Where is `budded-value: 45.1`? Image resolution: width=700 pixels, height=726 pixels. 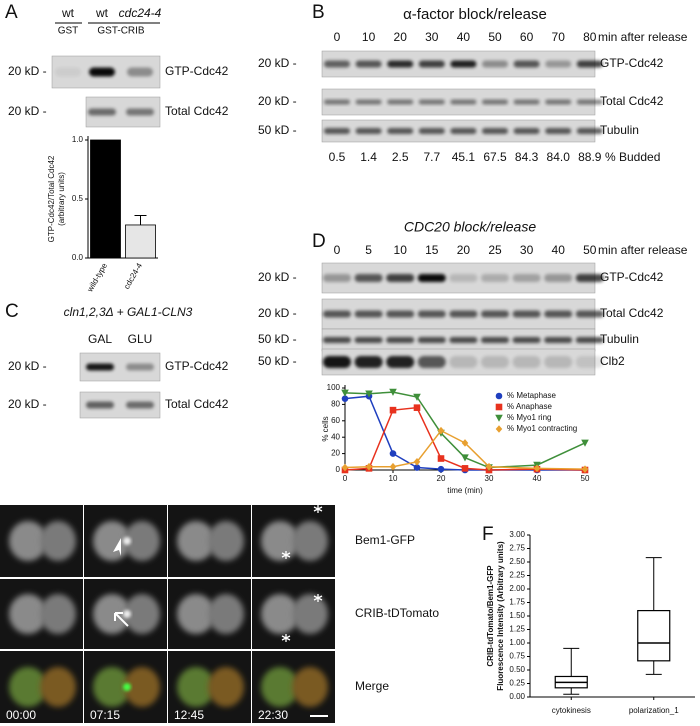 budded-value: 45.1 is located at coordinates (464, 157).